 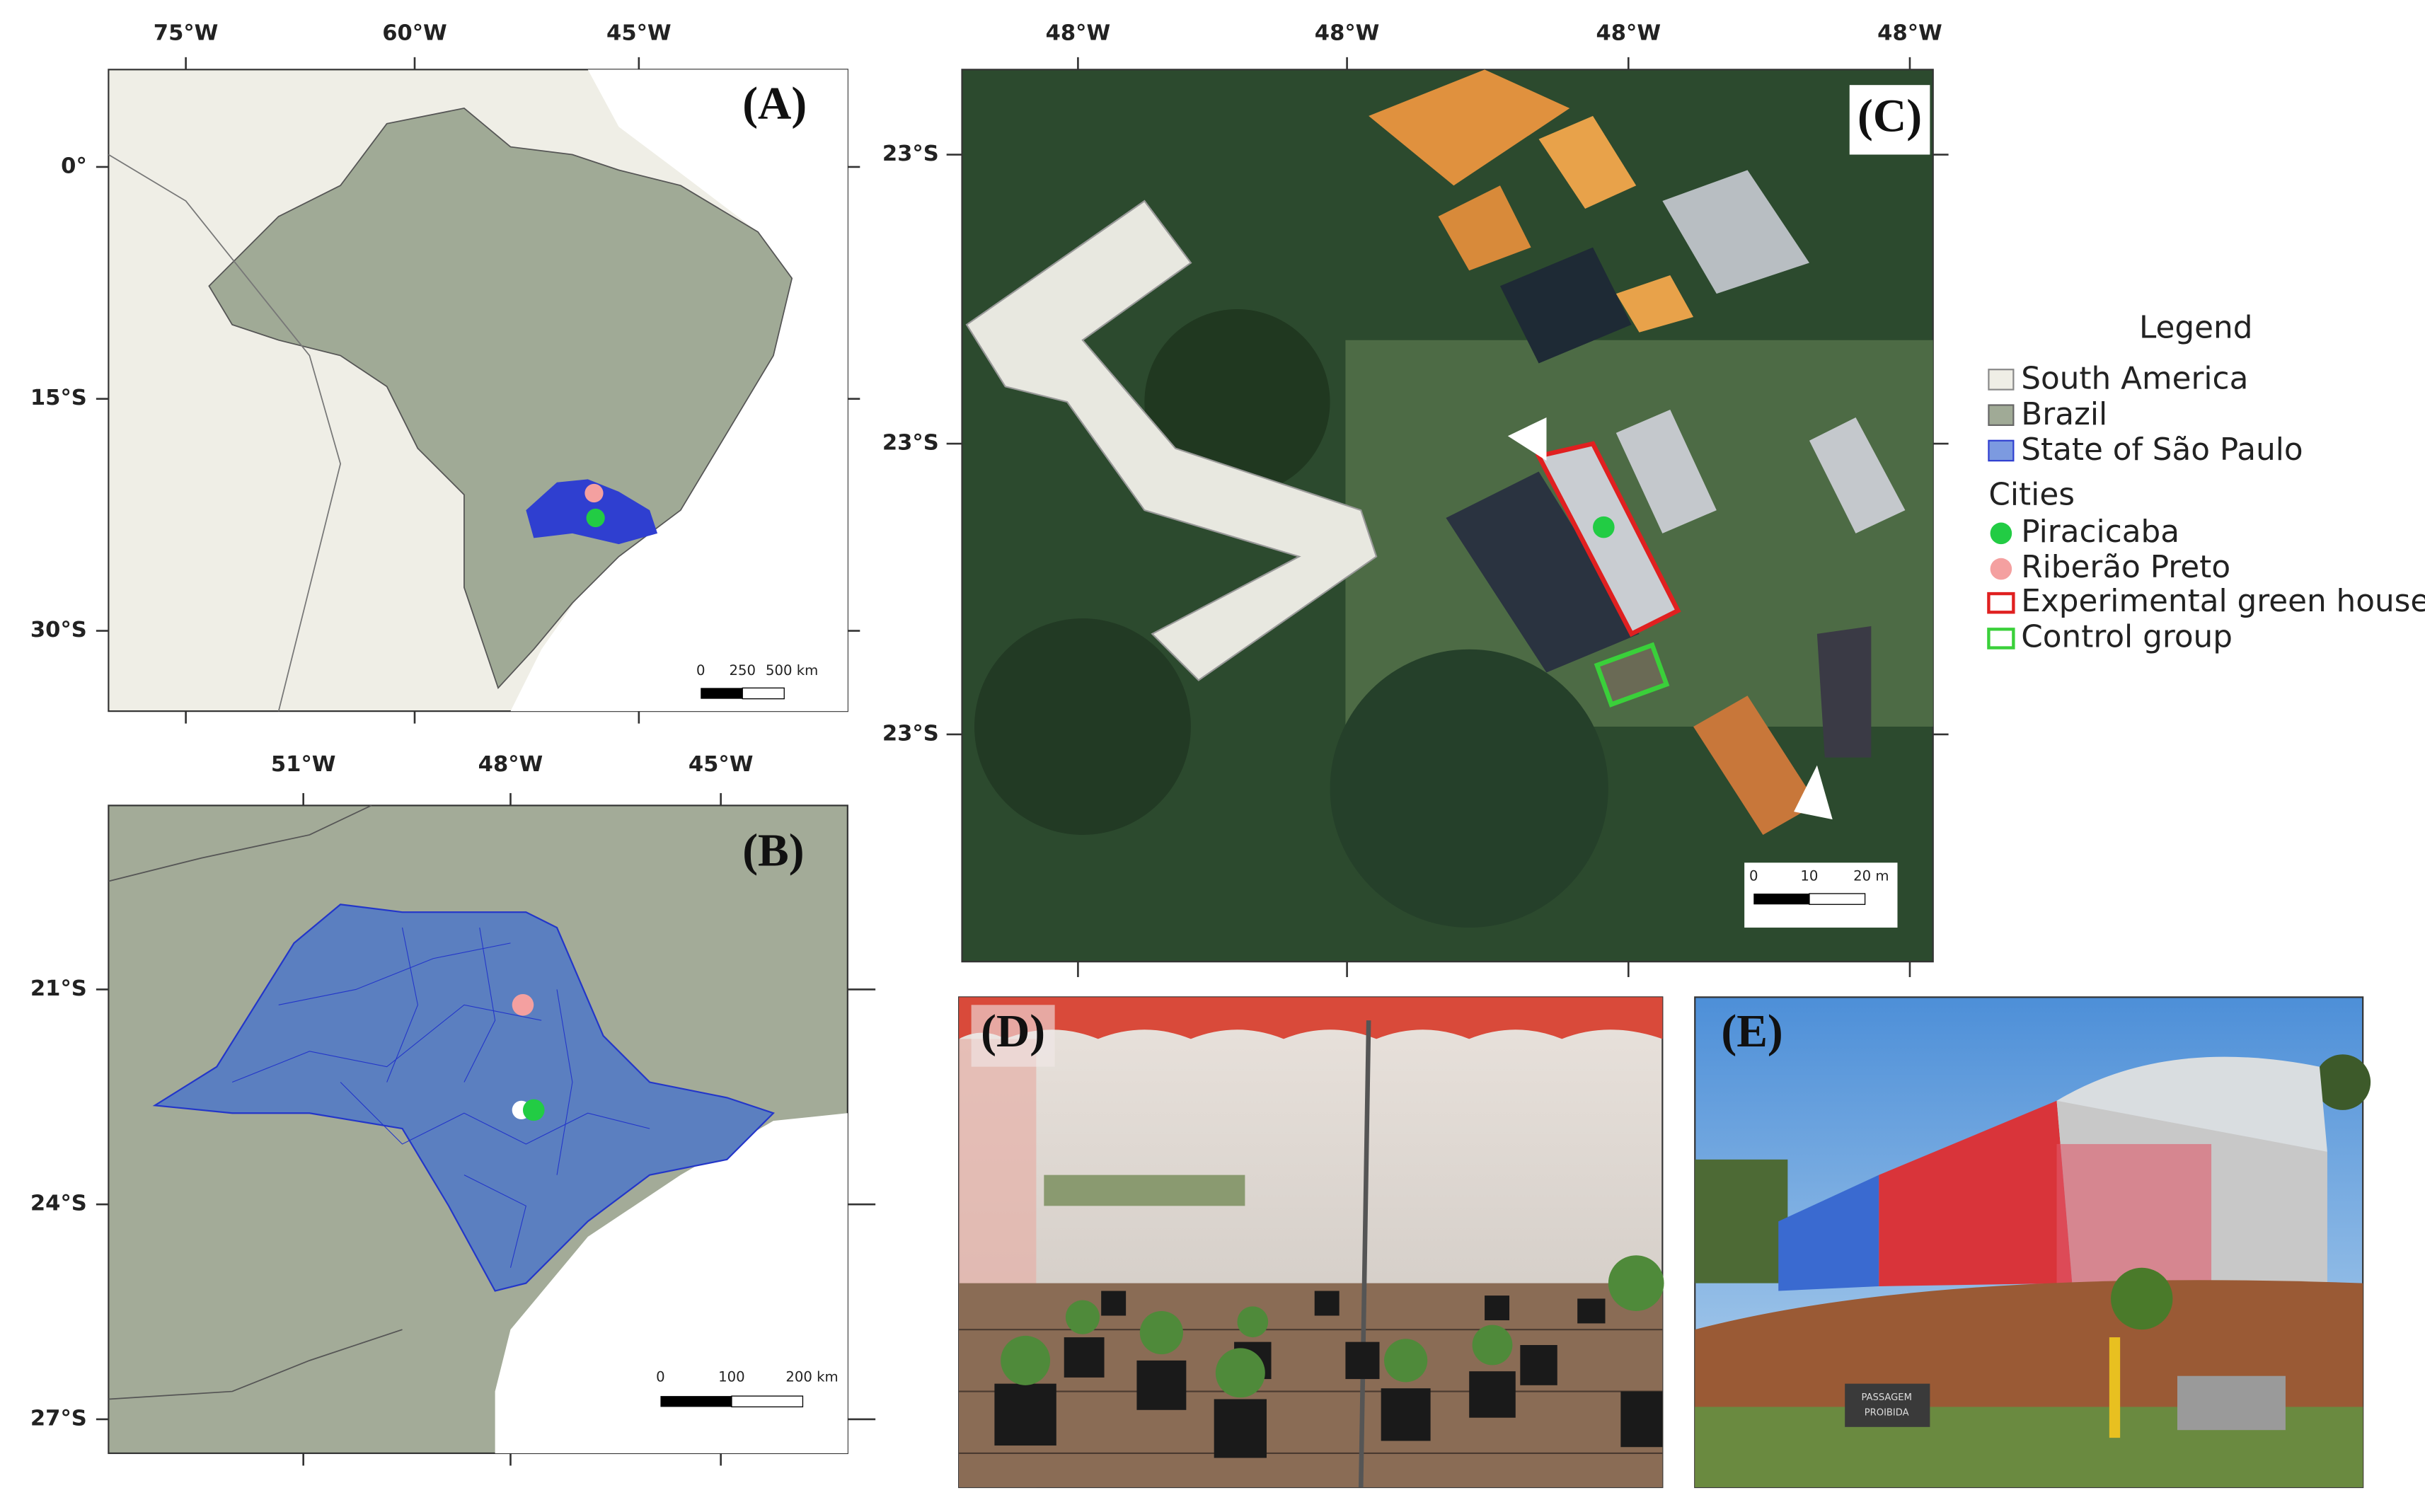 What do you see at coordinates (1328, 1375) in the screenshot?
I see `pots` at bounding box center [1328, 1375].